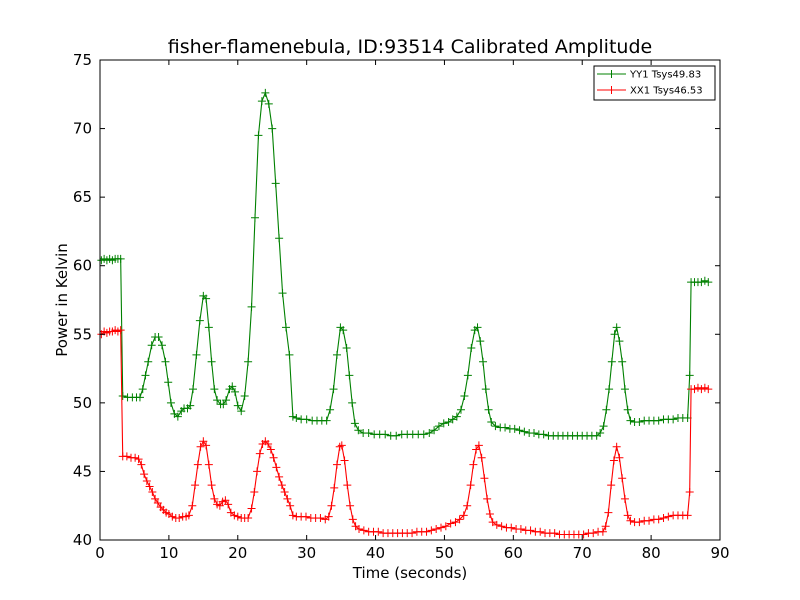 The image size is (800, 600). Describe the element at coordinates (665, 75) in the screenshot. I see `legend-label-yy1: YY1 Tsys49.83` at that location.